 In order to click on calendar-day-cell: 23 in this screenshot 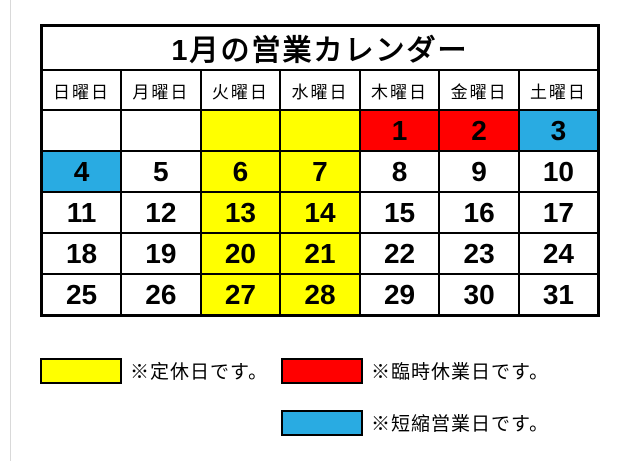, I will do `click(479, 253)`.